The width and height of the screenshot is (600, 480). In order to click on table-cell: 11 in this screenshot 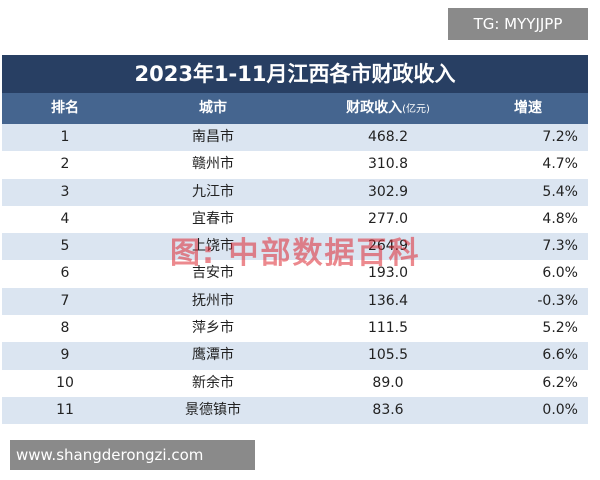, I will do `click(65, 409)`.